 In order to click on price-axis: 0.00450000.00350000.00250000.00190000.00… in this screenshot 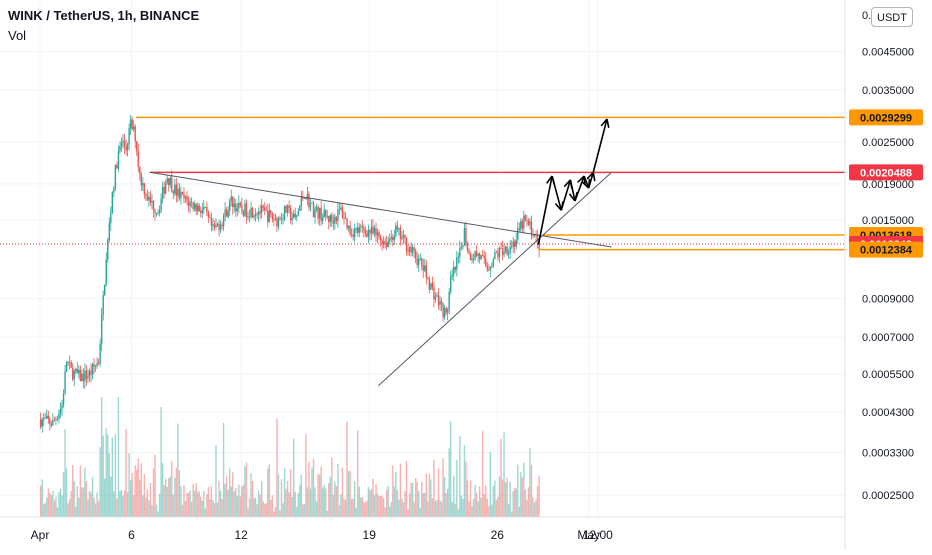, I will do `click(879, 275)`.